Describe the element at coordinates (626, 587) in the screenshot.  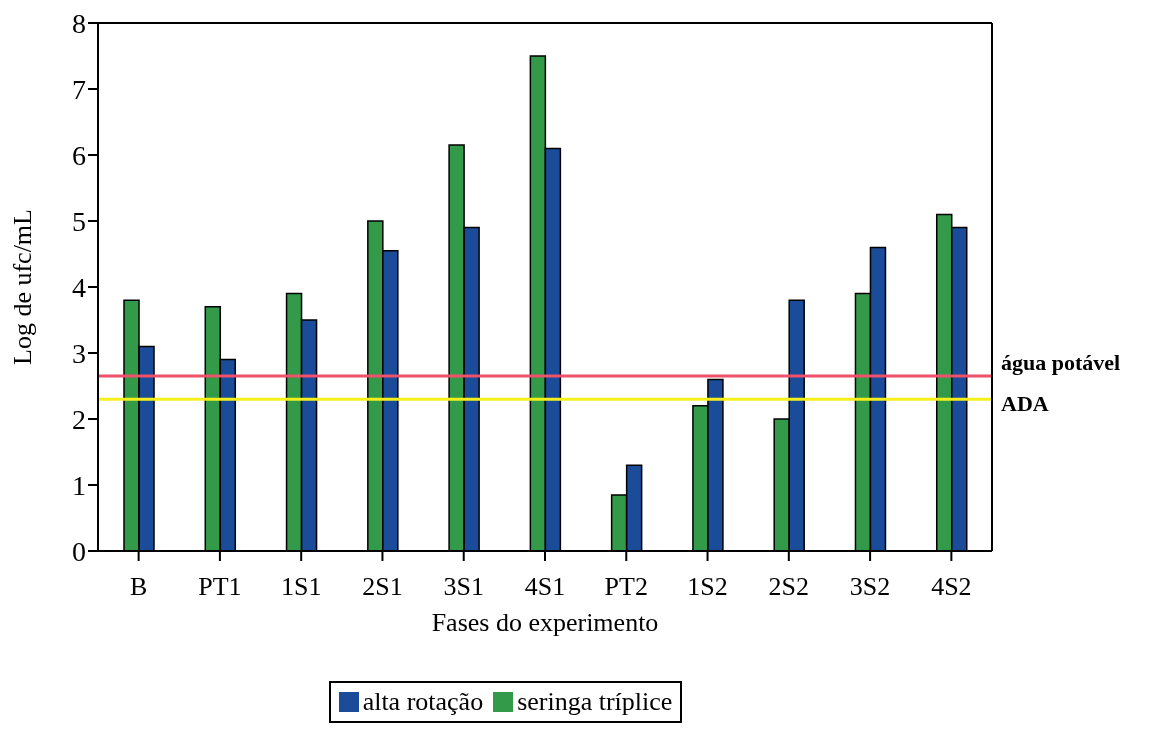
I see `x-tick-label: PT2` at that location.